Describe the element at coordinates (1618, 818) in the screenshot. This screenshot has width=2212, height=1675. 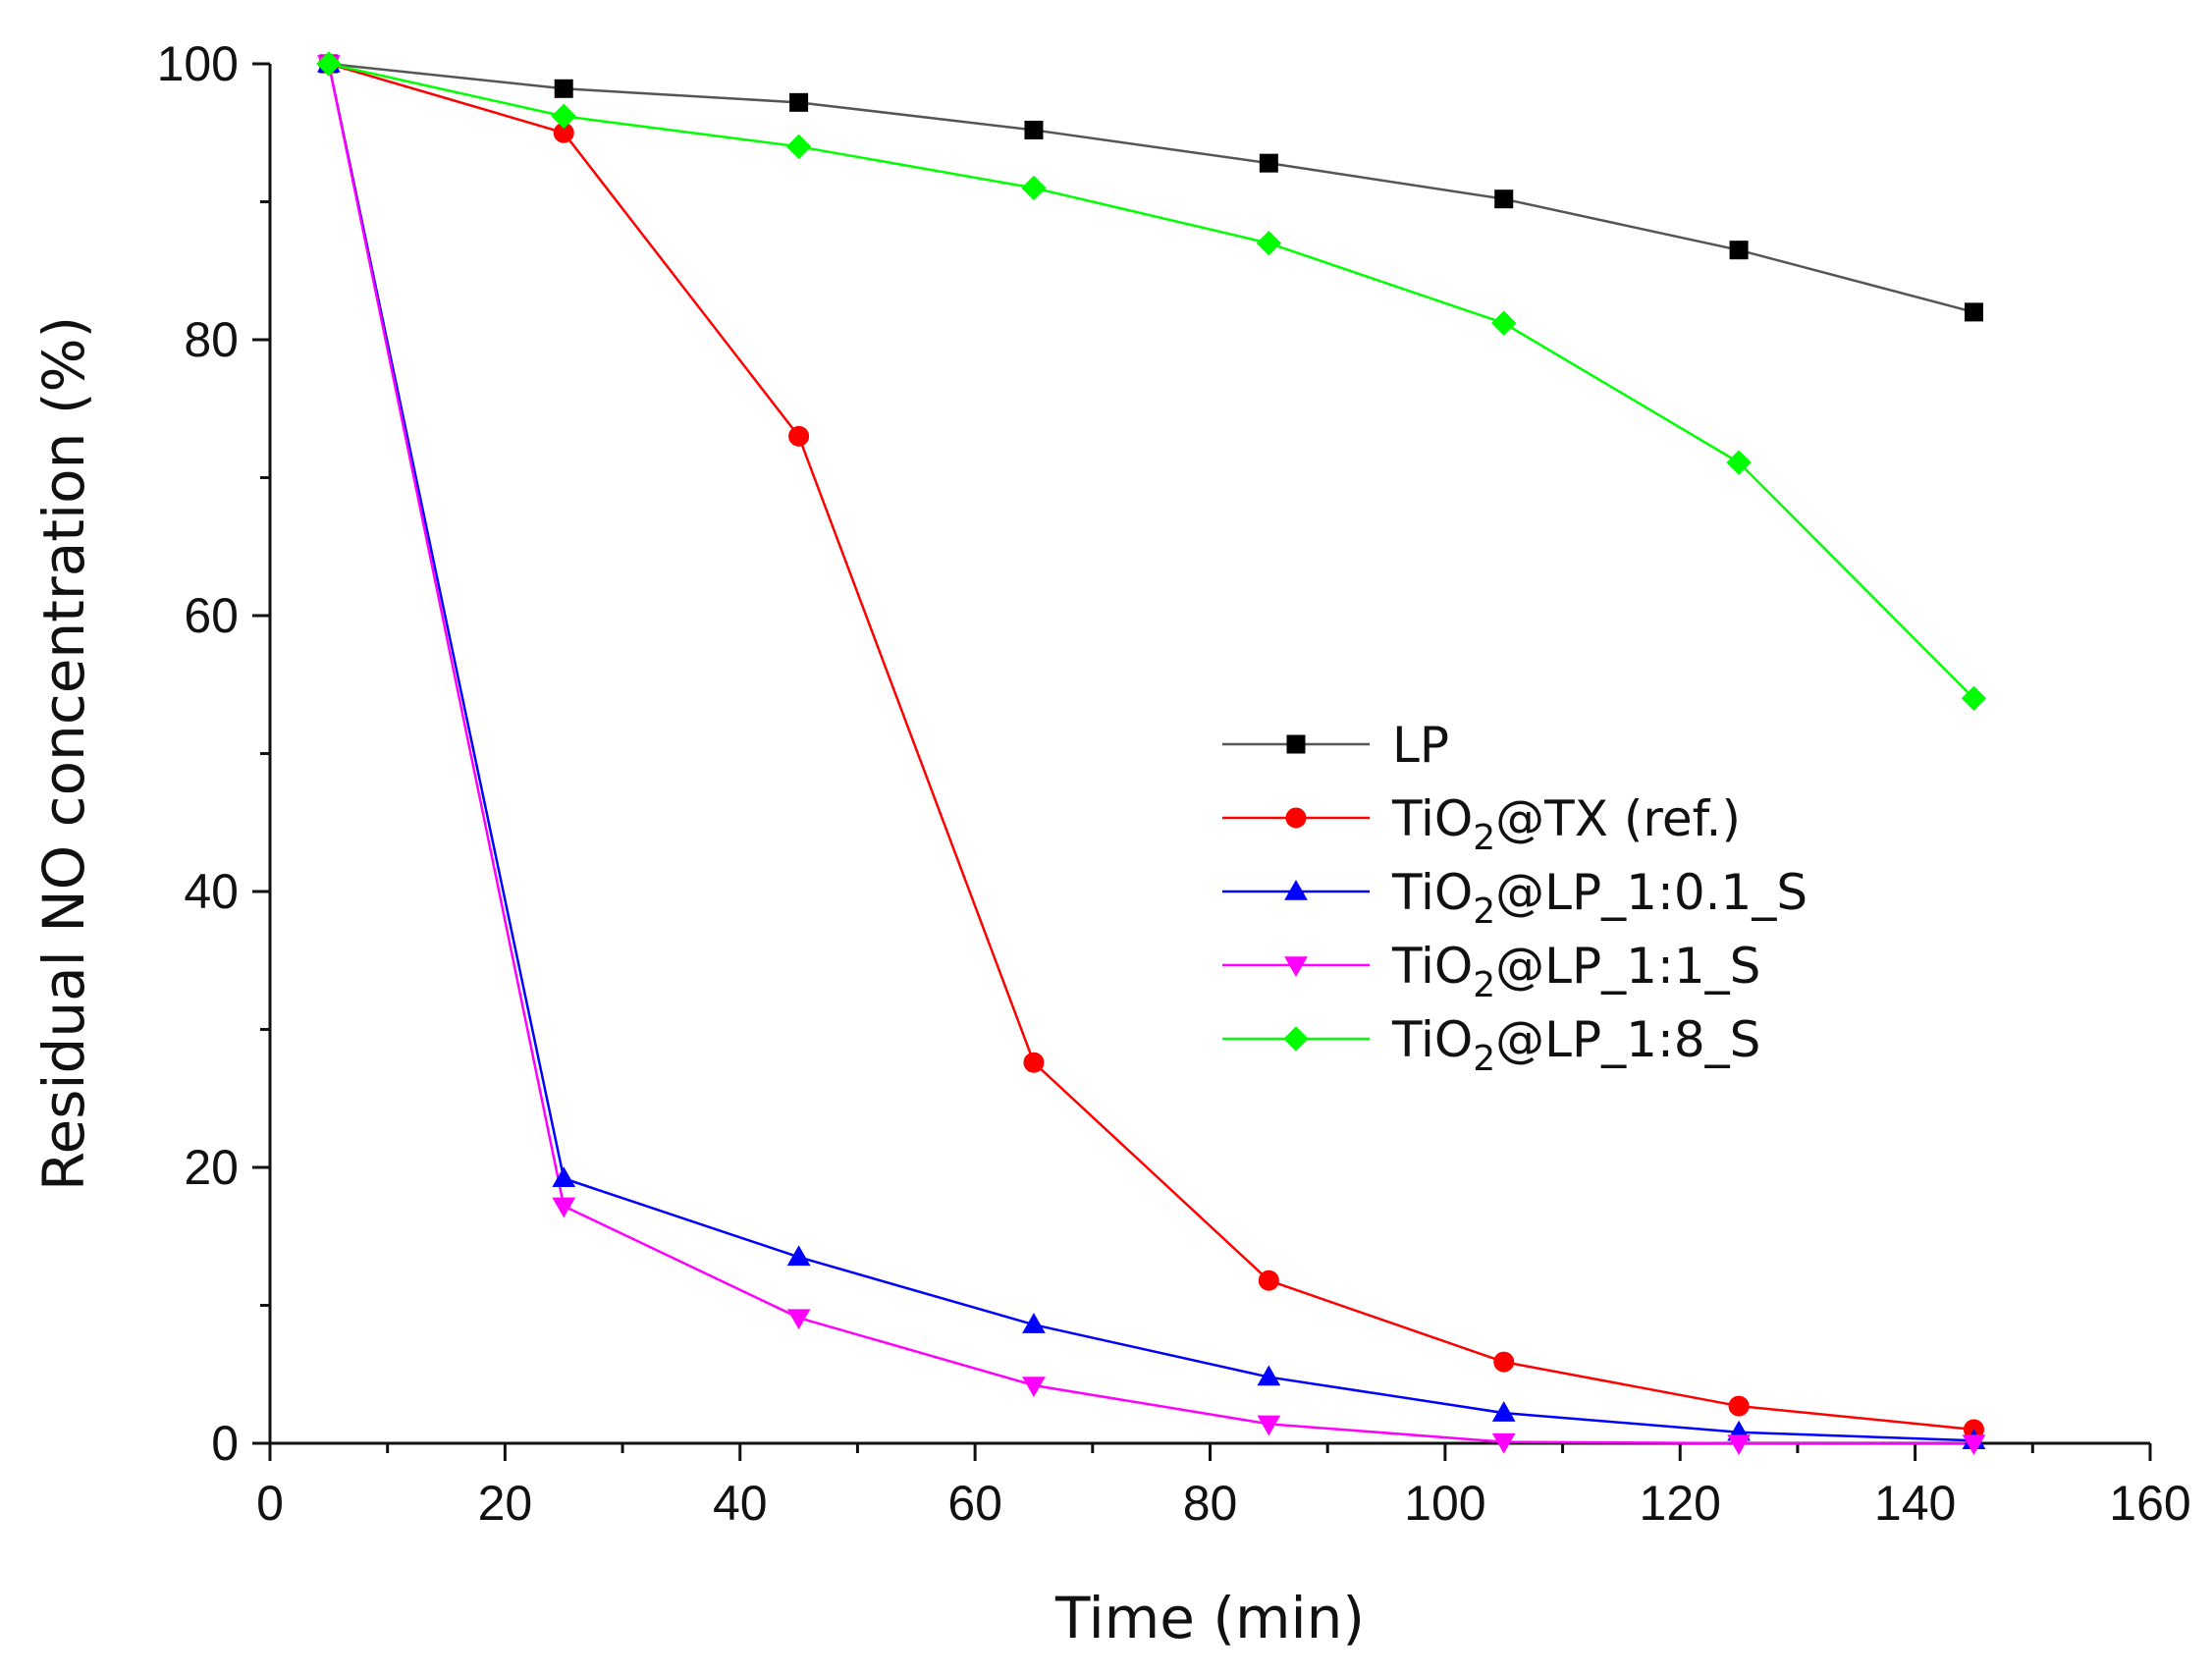
I see `legend-label-tail: @TX (ref.)` at that location.